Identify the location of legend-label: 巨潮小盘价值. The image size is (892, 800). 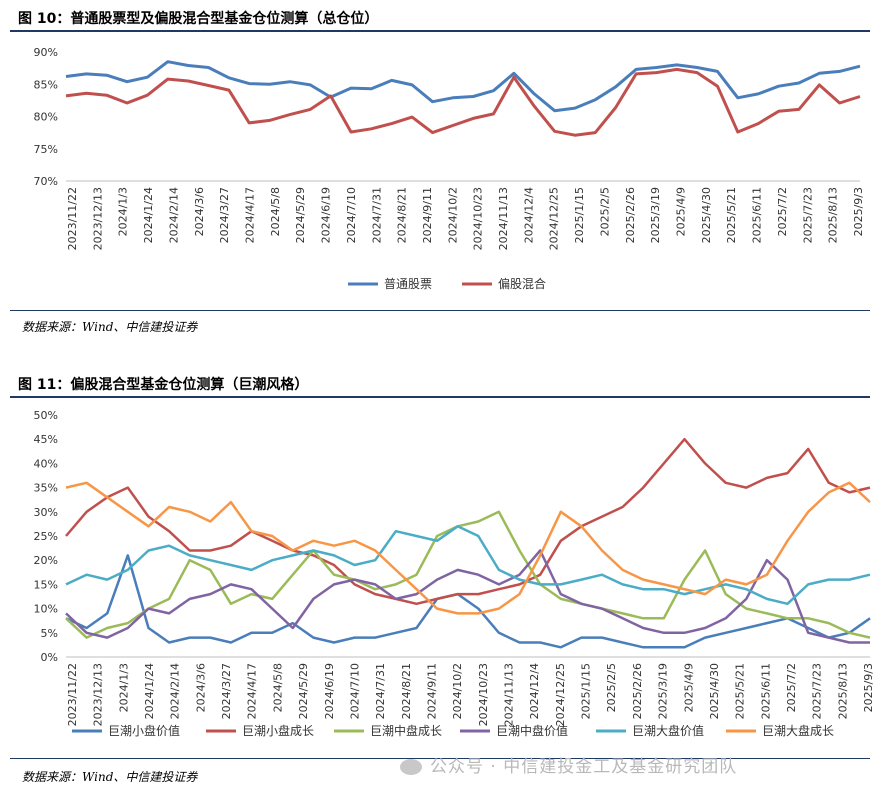
(144, 730).